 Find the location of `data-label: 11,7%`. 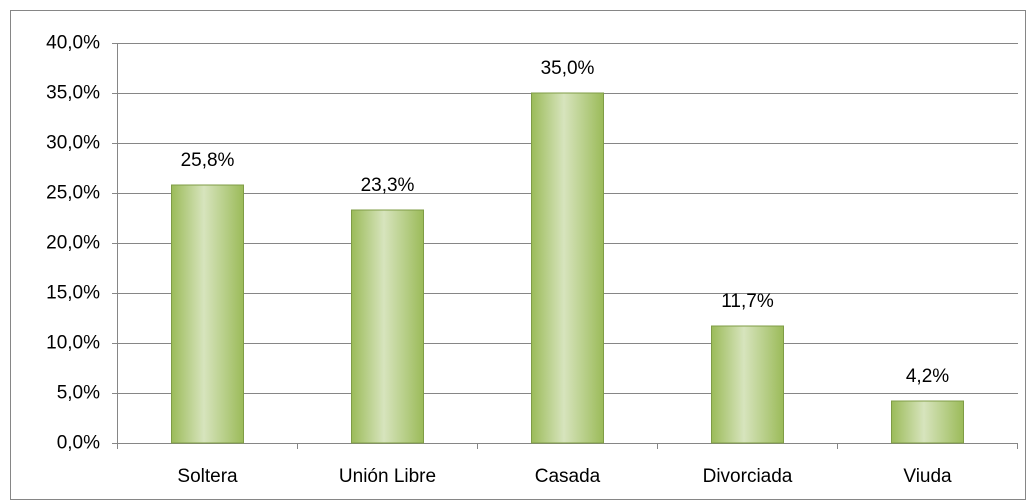

data-label: 11,7% is located at coordinates (747, 301).